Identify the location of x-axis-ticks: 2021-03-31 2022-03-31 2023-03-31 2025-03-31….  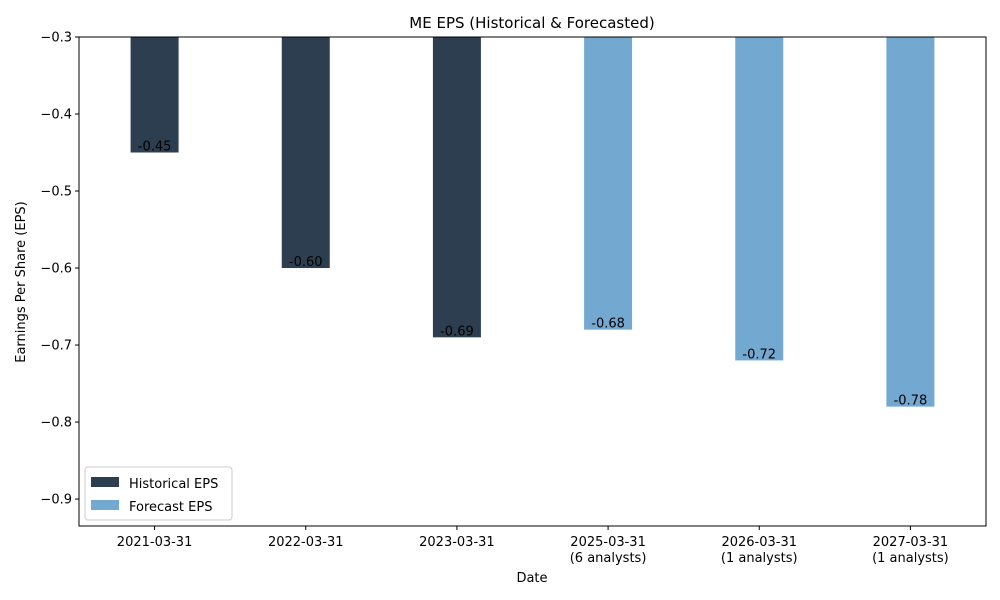
(533, 546).